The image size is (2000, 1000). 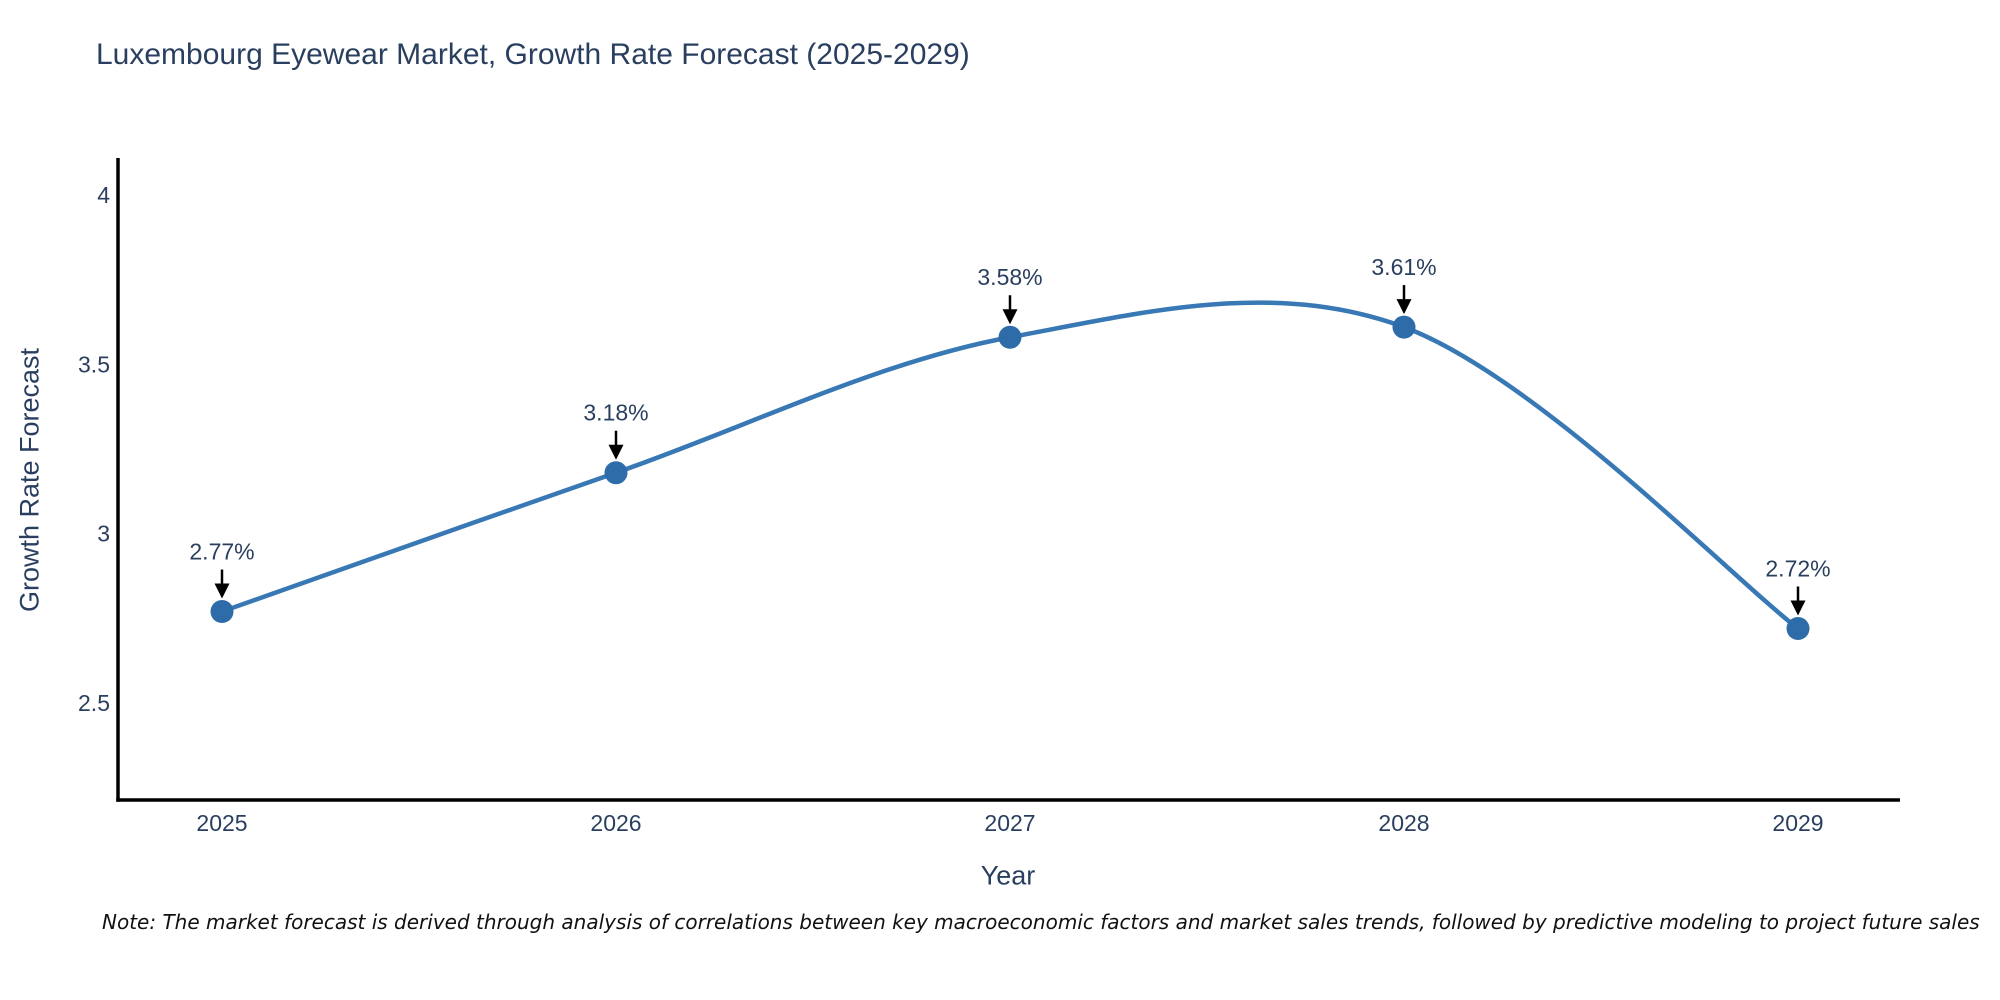 What do you see at coordinates (103, 534) in the screenshot?
I see `y-tick-label: 3` at bounding box center [103, 534].